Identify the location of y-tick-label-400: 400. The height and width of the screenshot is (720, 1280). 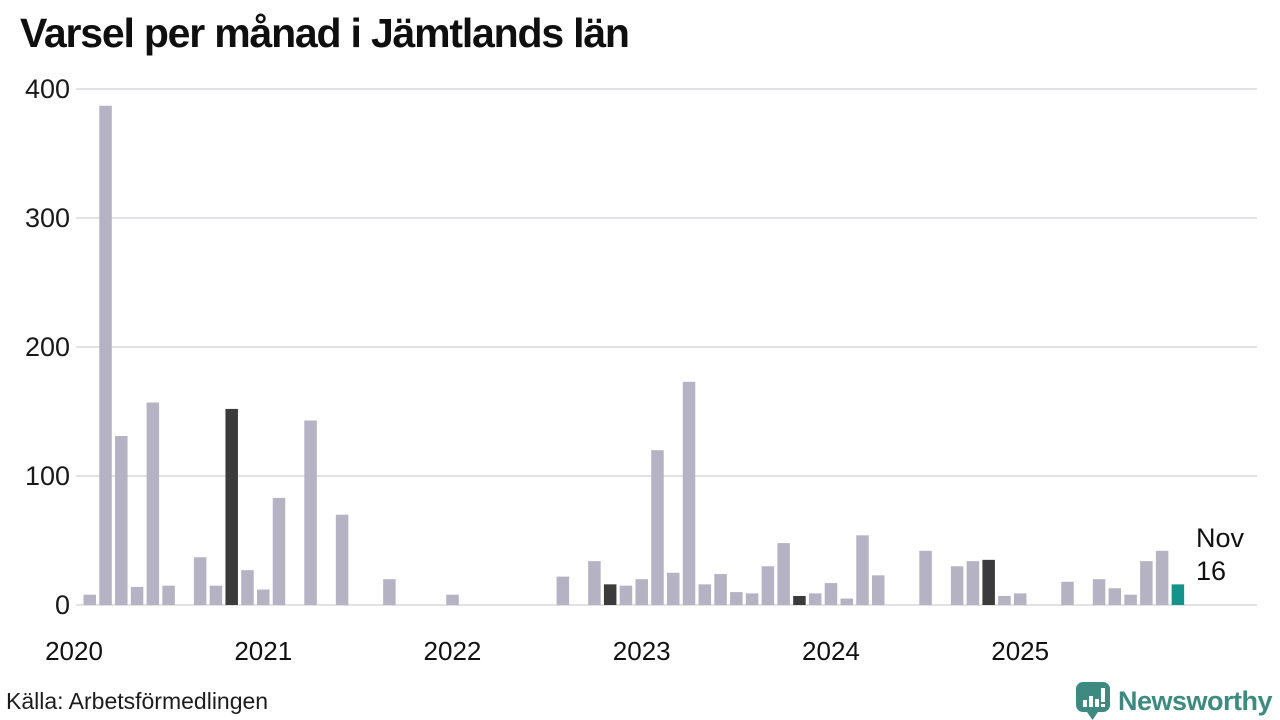
(47, 89).